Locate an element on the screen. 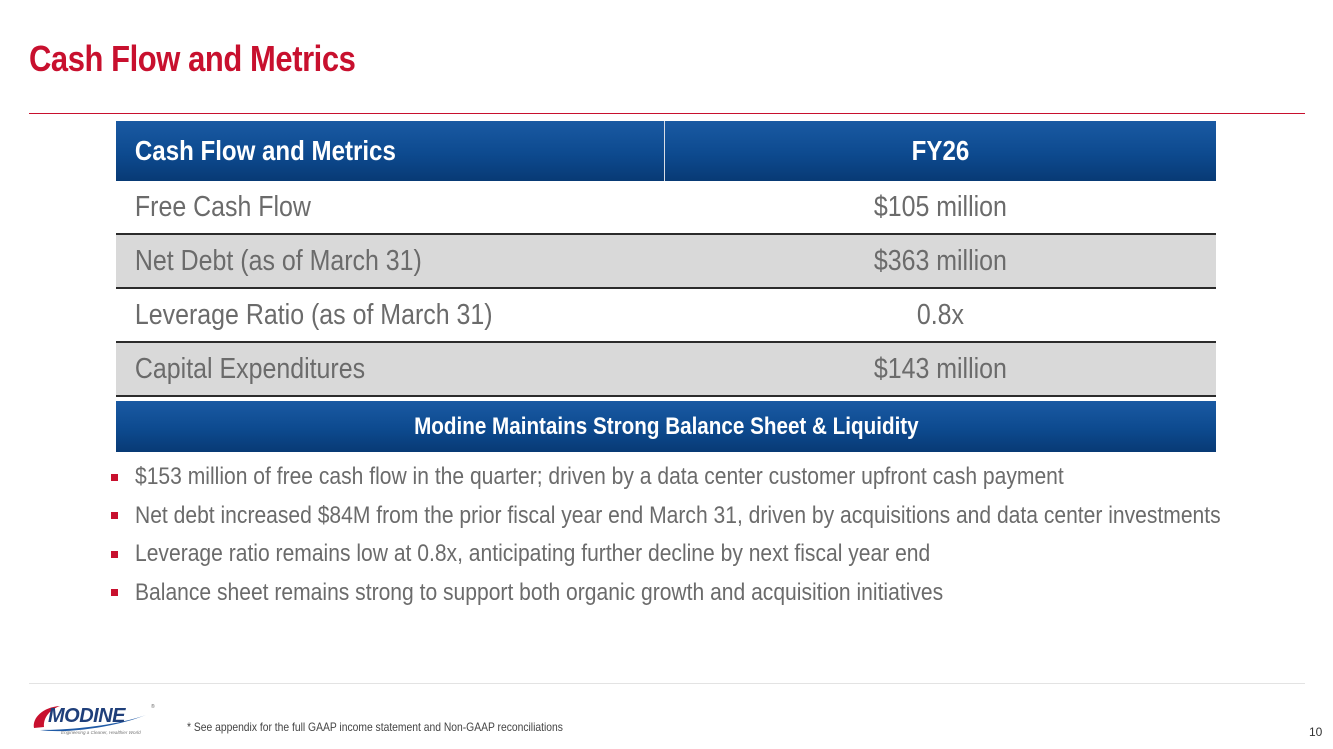 The height and width of the screenshot is (749, 1333). table-row: Net Debt (as of March 31) $363 million is located at coordinates (666, 261).